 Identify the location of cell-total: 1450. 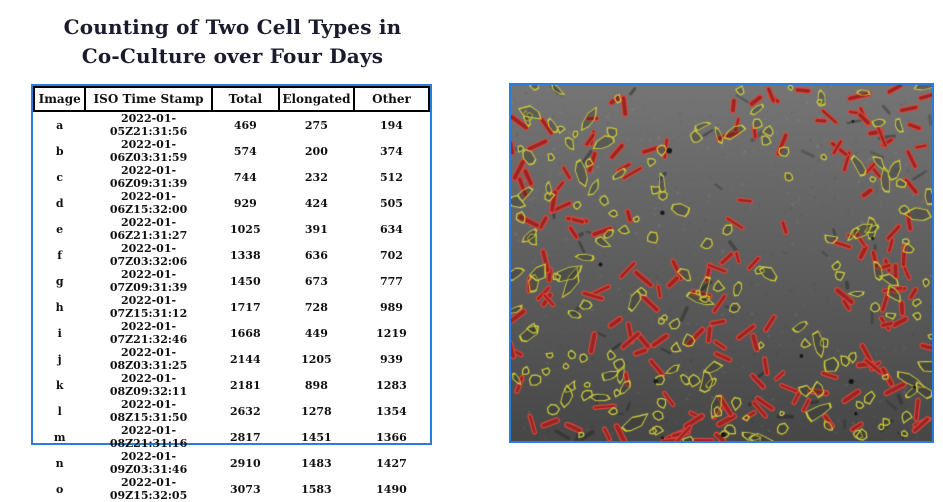
(245, 281).